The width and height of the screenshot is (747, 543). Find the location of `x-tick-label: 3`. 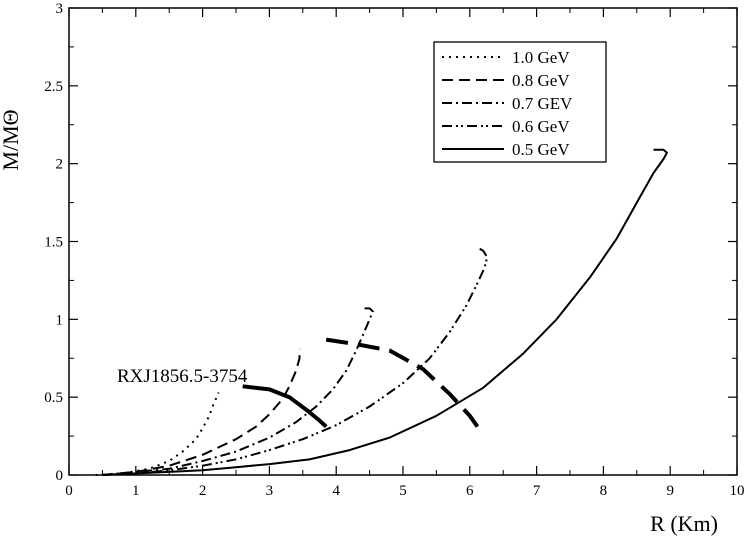

x-tick-label: 3 is located at coordinates (270, 491).